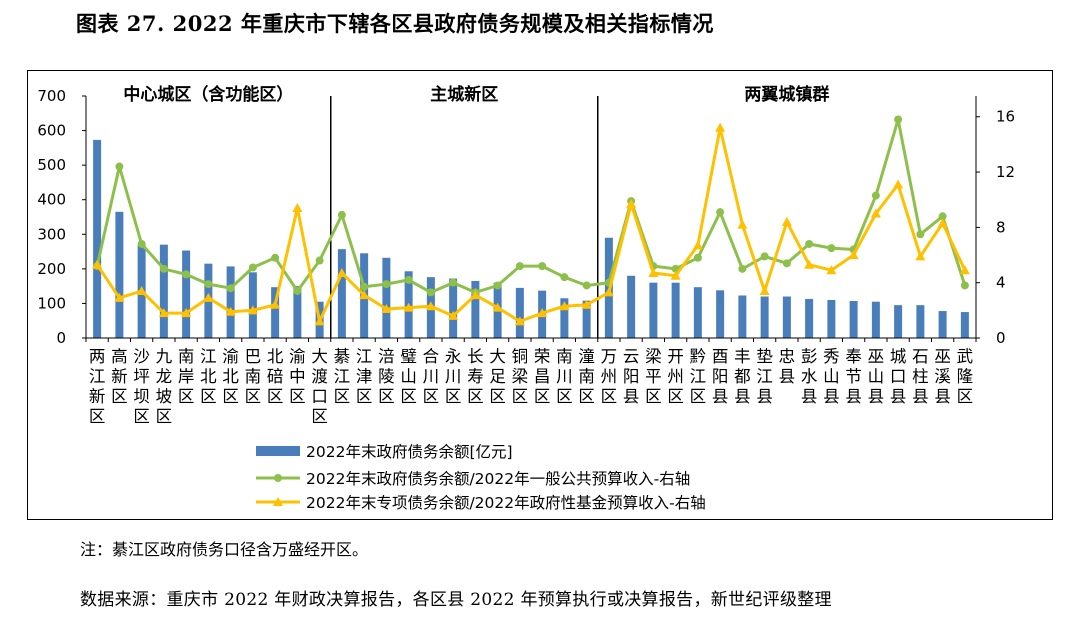 The image size is (1076, 622). I want to click on point-璧山区, so click(408, 307).